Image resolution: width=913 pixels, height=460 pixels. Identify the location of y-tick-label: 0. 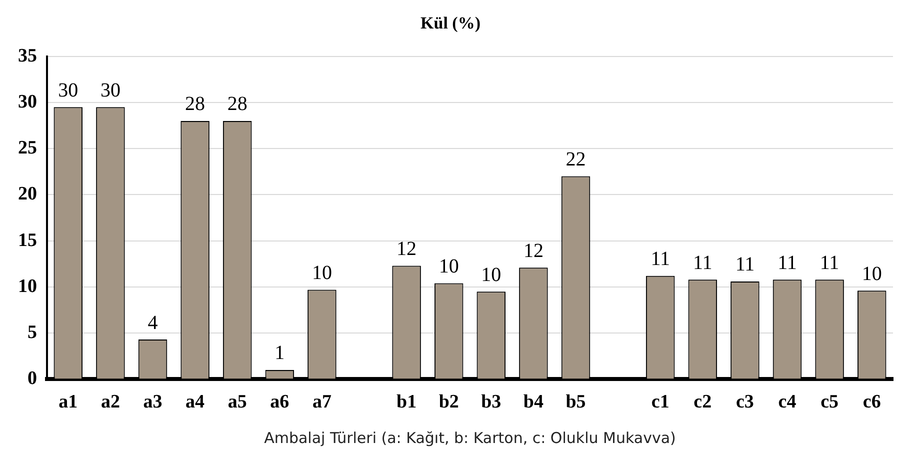
(32, 379).